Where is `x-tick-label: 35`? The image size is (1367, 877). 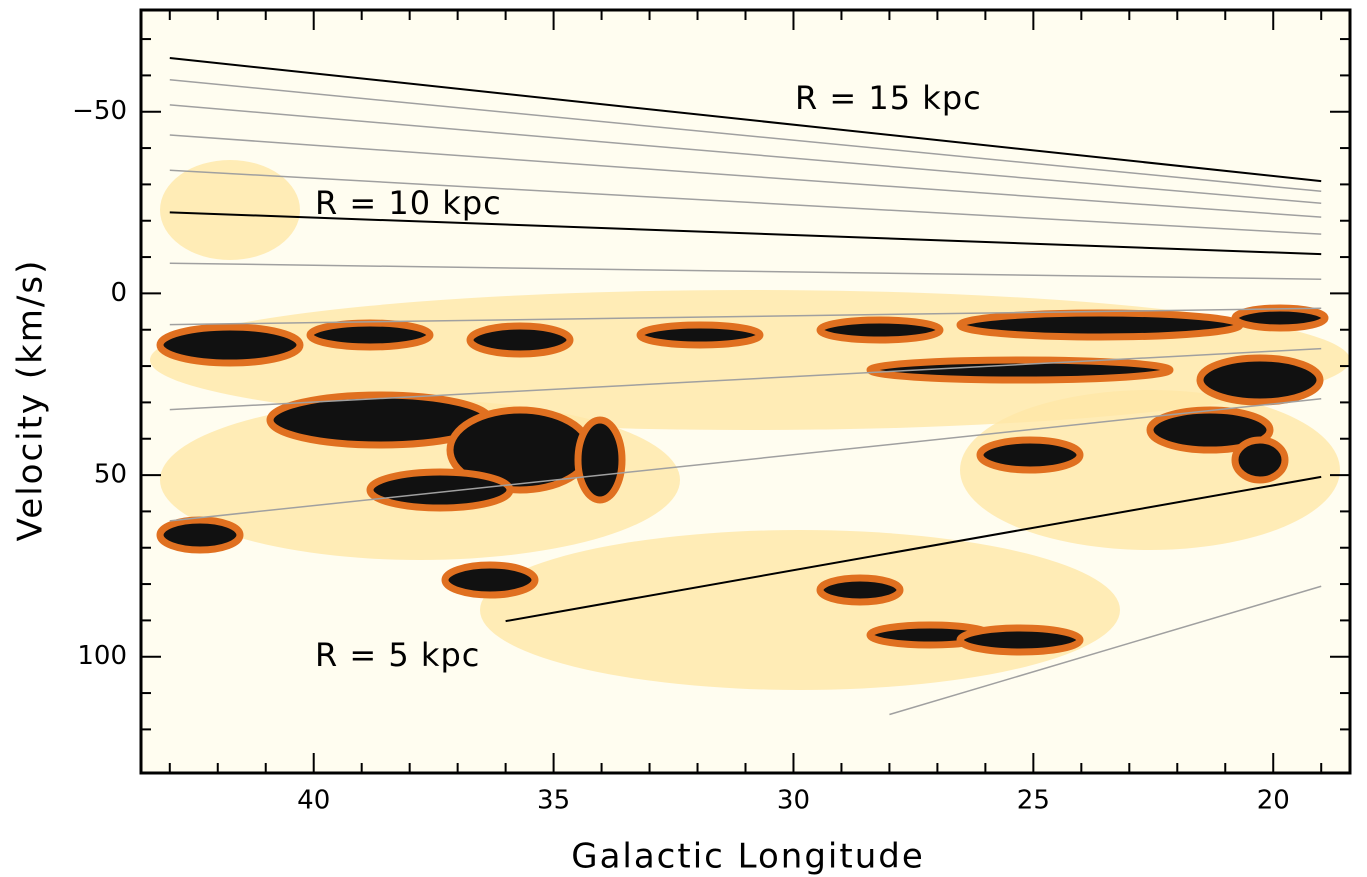
x-tick-label: 35 is located at coordinates (553, 801).